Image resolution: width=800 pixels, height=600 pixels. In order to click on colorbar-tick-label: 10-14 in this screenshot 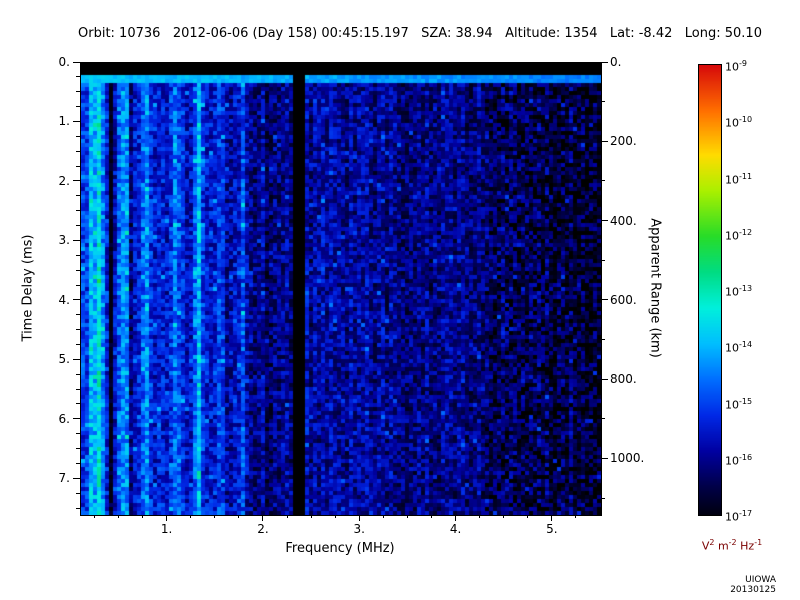, I will do `click(739, 347)`.